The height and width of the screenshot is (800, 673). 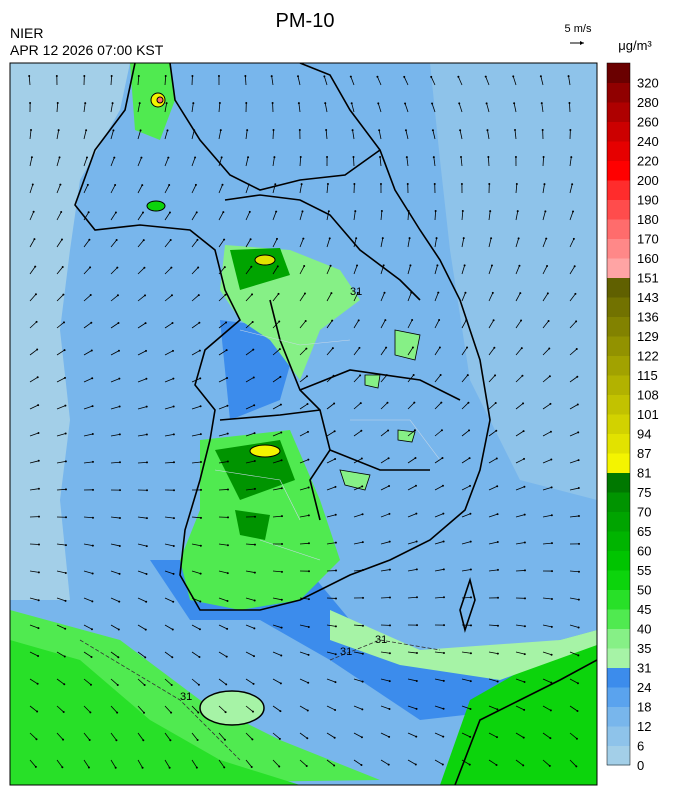 What do you see at coordinates (644, 570) in the screenshot?
I see `colorbar-label: 55` at bounding box center [644, 570].